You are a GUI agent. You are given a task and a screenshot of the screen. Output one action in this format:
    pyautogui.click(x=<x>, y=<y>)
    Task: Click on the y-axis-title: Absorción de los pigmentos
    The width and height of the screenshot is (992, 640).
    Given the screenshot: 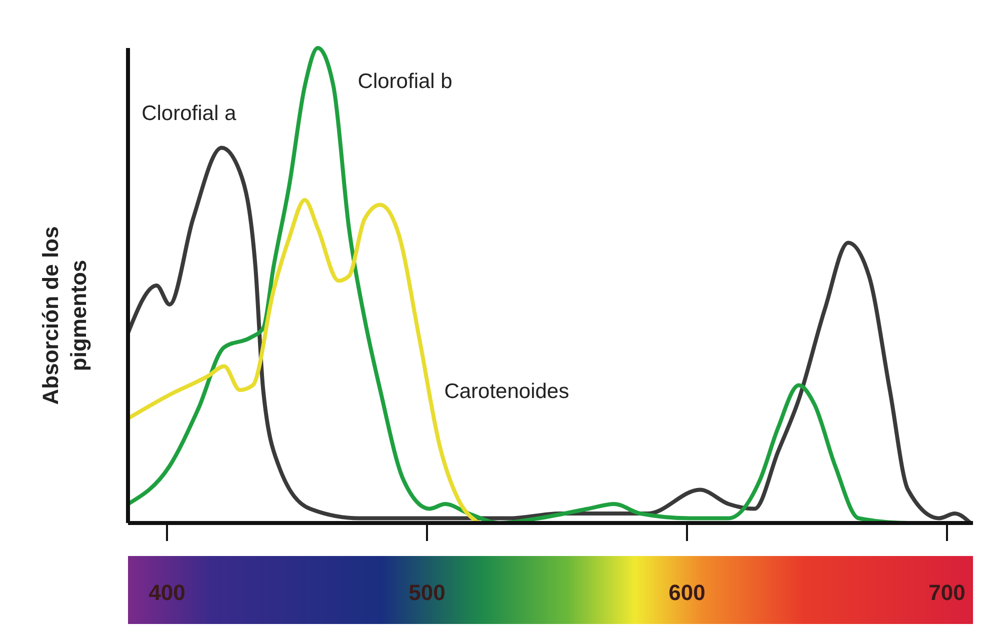 What is the action you would take?
    pyautogui.click(x=64, y=315)
    